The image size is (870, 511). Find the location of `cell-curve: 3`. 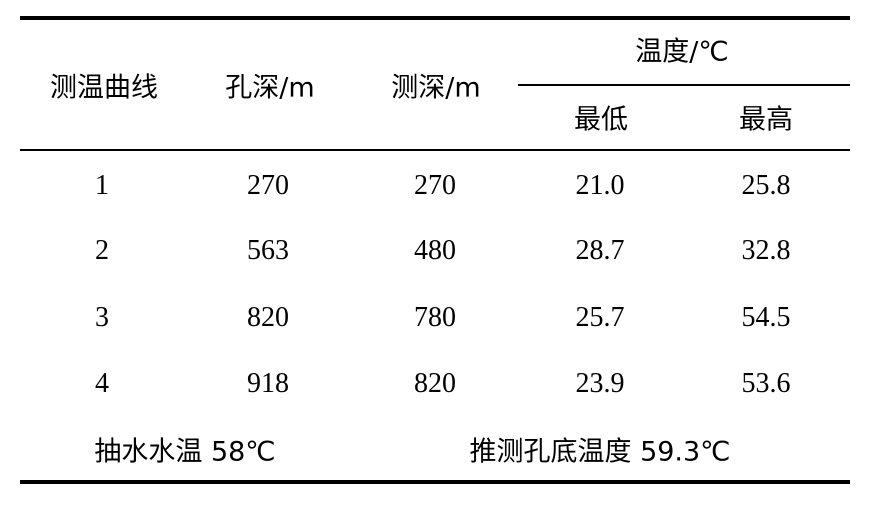

cell-curve: 3 is located at coordinates (102, 317).